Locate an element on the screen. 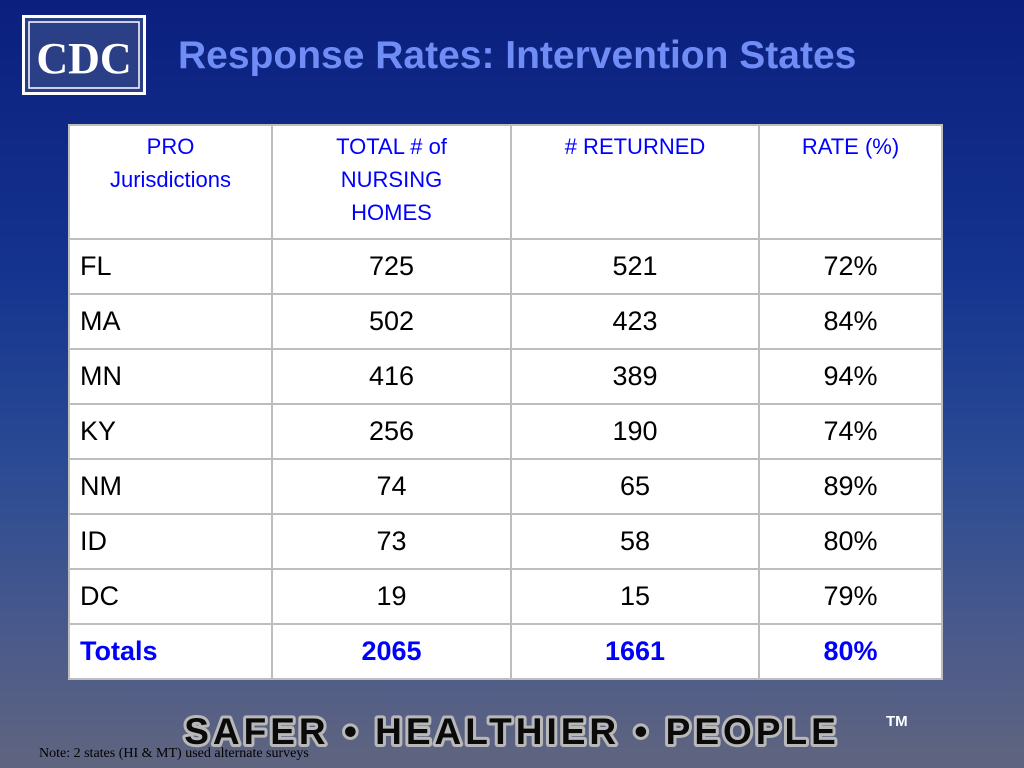 The height and width of the screenshot is (768, 1024). header-total-nursing-homes: TOTAL # of NURSING HOMES is located at coordinates (391, 182).